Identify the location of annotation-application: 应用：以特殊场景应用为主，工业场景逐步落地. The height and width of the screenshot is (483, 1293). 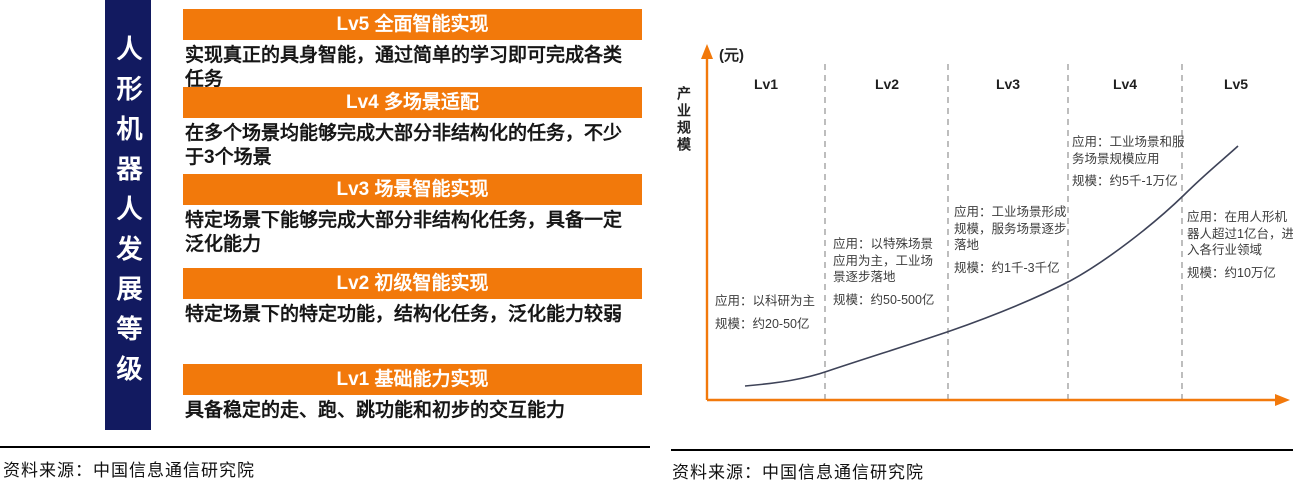
(883, 260).